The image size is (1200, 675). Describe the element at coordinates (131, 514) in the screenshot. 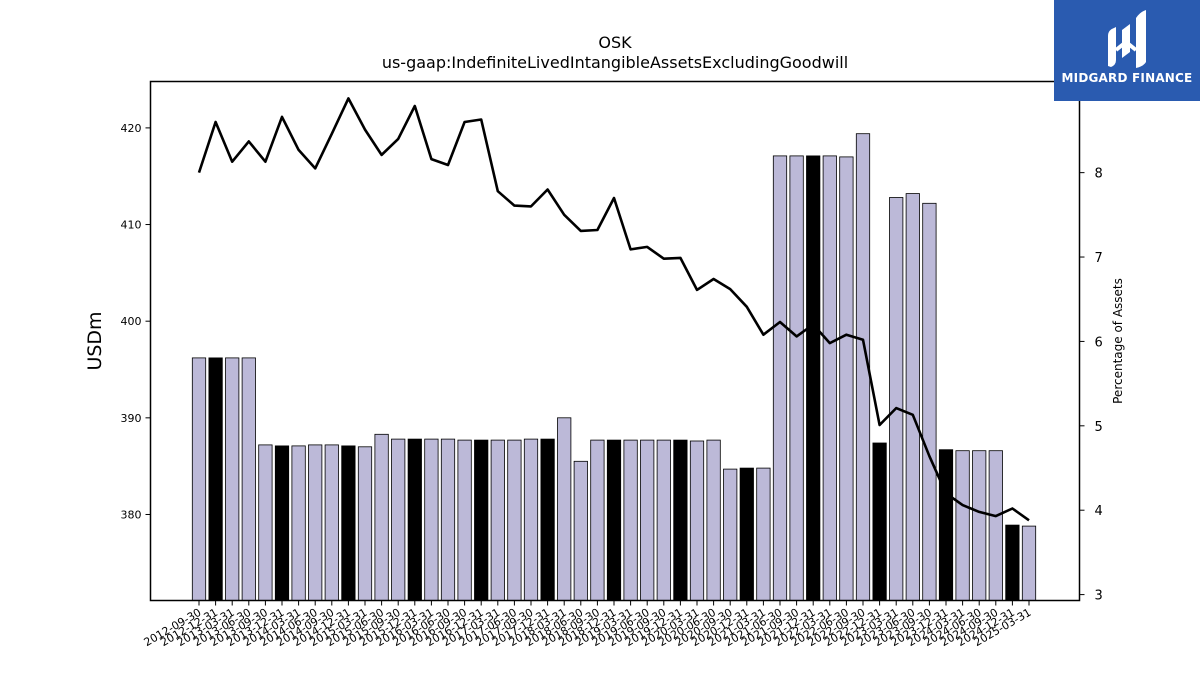

I see `y-left-tick-label: 380` at that location.